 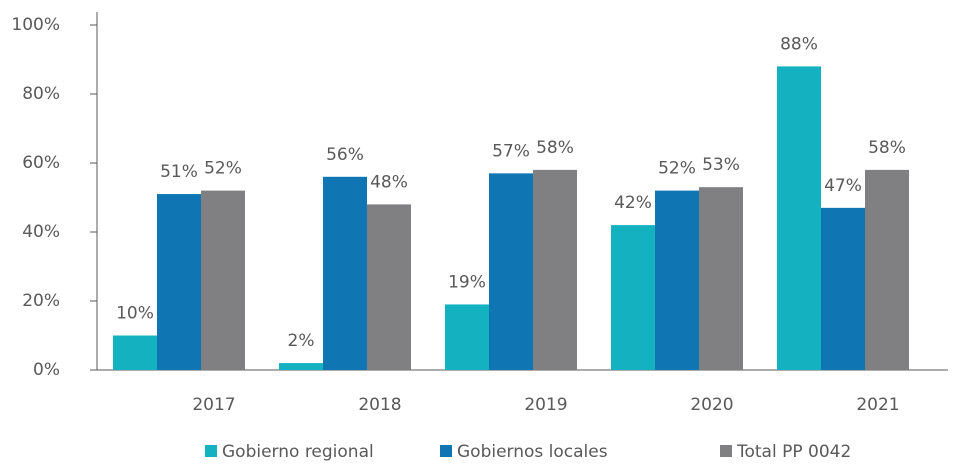 I want to click on data-label: 51%, so click(x=179, y=172).